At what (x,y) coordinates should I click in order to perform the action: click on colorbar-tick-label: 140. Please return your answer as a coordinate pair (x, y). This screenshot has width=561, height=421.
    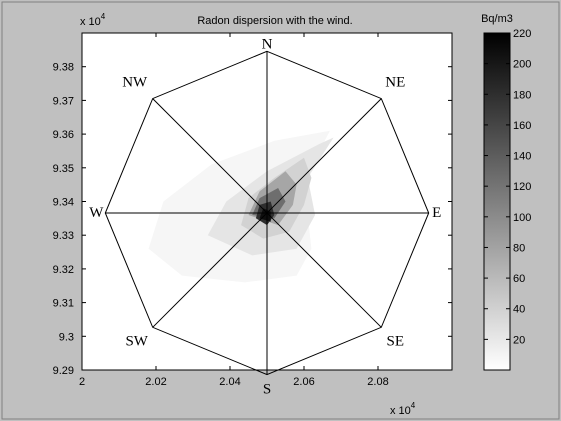
    Looking at the image, I should click on (522, 157).